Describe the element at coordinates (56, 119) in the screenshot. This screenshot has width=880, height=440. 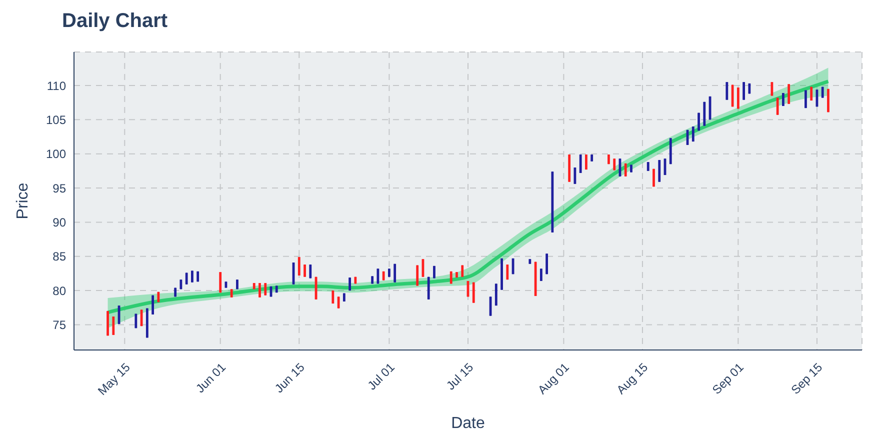
I see `y-tick-label: 105` at that location.